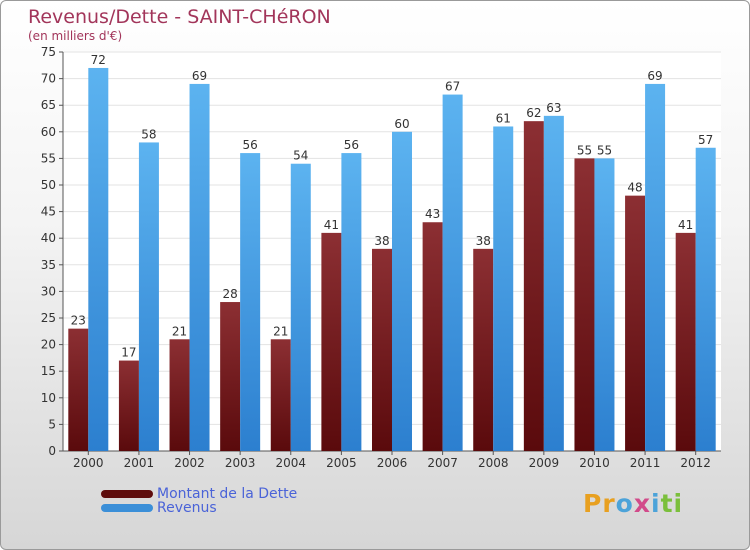  Describe the element at coordinates (432, 214) in the screenshot. I see `data-label-debt: 43` at that location.